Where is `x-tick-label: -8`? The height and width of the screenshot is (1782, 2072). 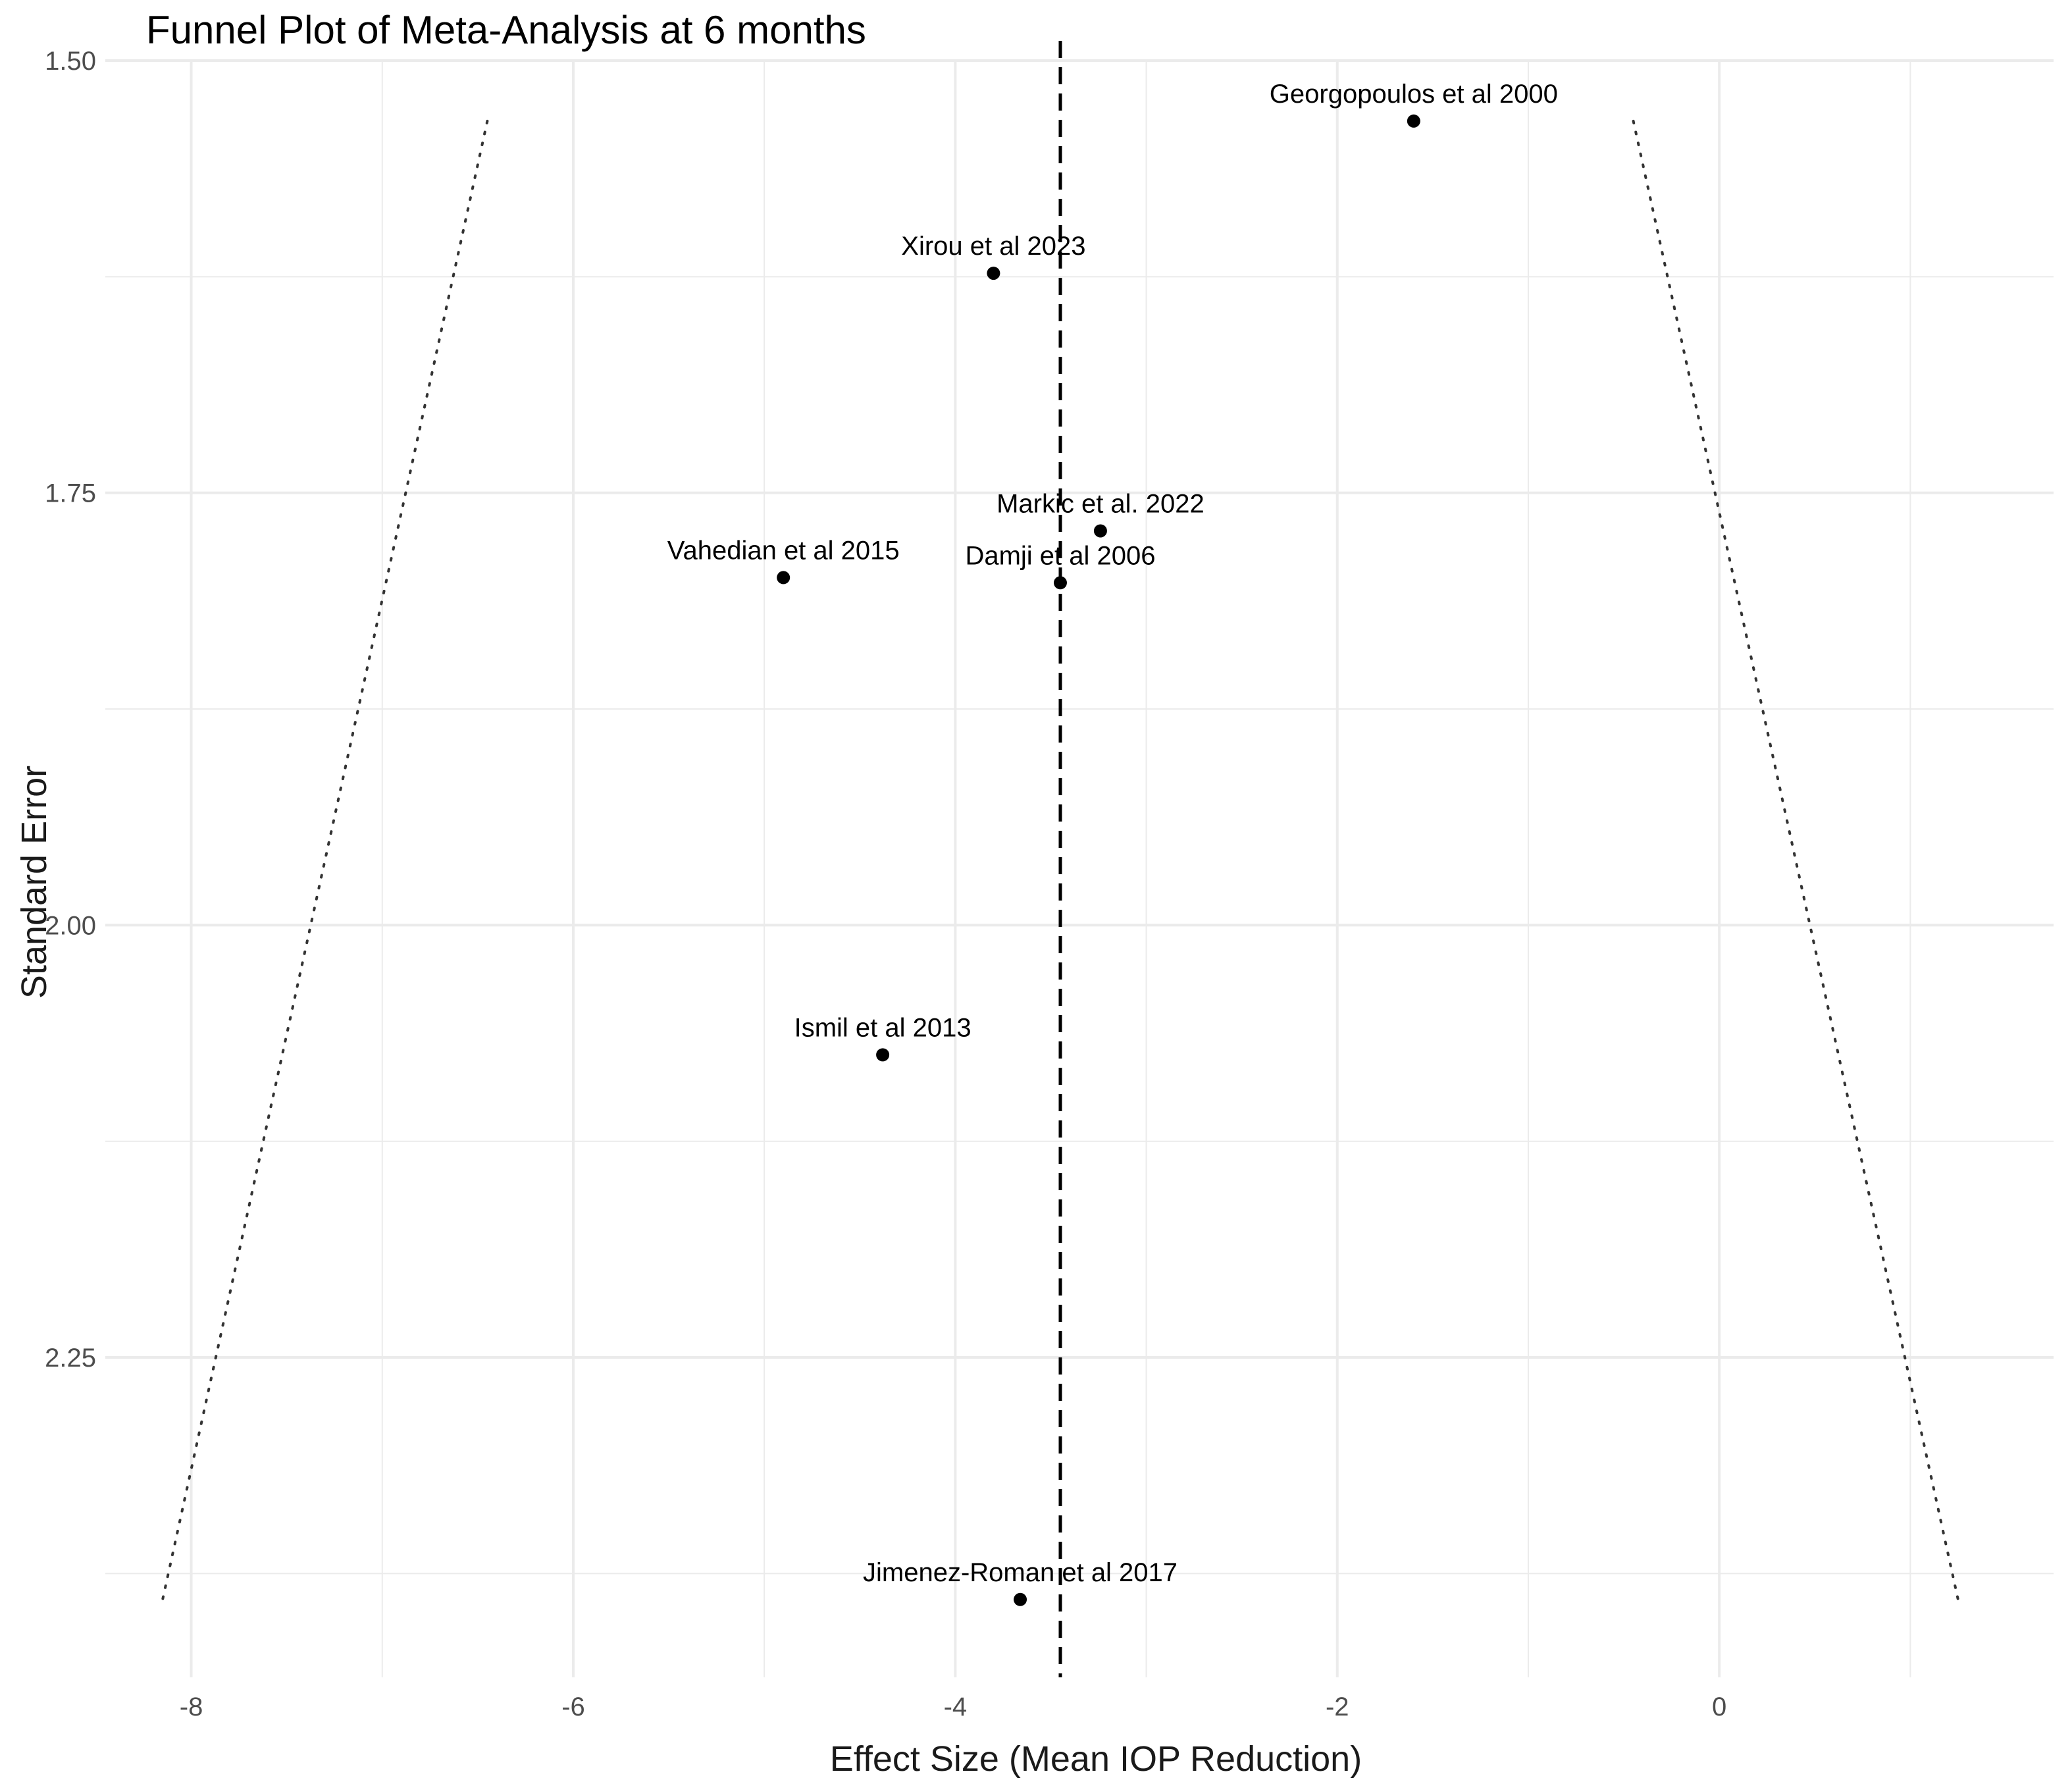 x-tick-label: -8 is located at coordinates (191, 1706).